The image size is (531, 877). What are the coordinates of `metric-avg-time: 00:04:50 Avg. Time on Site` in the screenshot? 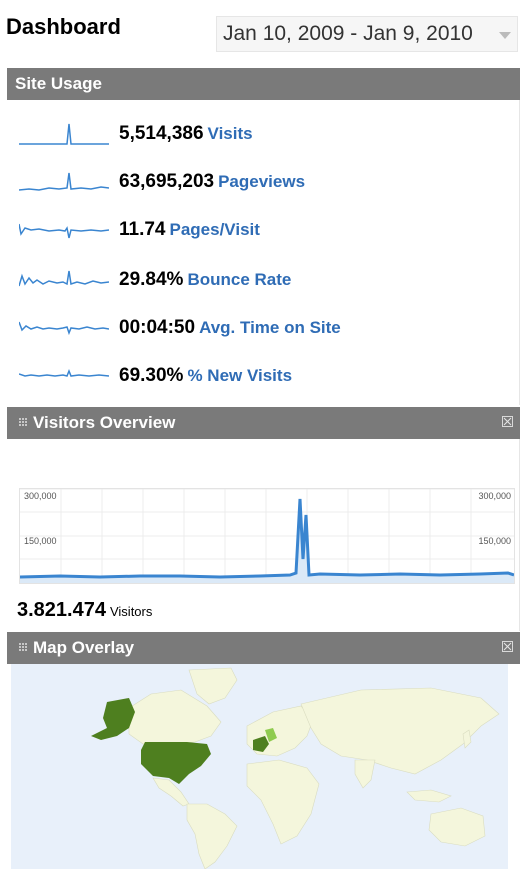 It's located at (265, 329).